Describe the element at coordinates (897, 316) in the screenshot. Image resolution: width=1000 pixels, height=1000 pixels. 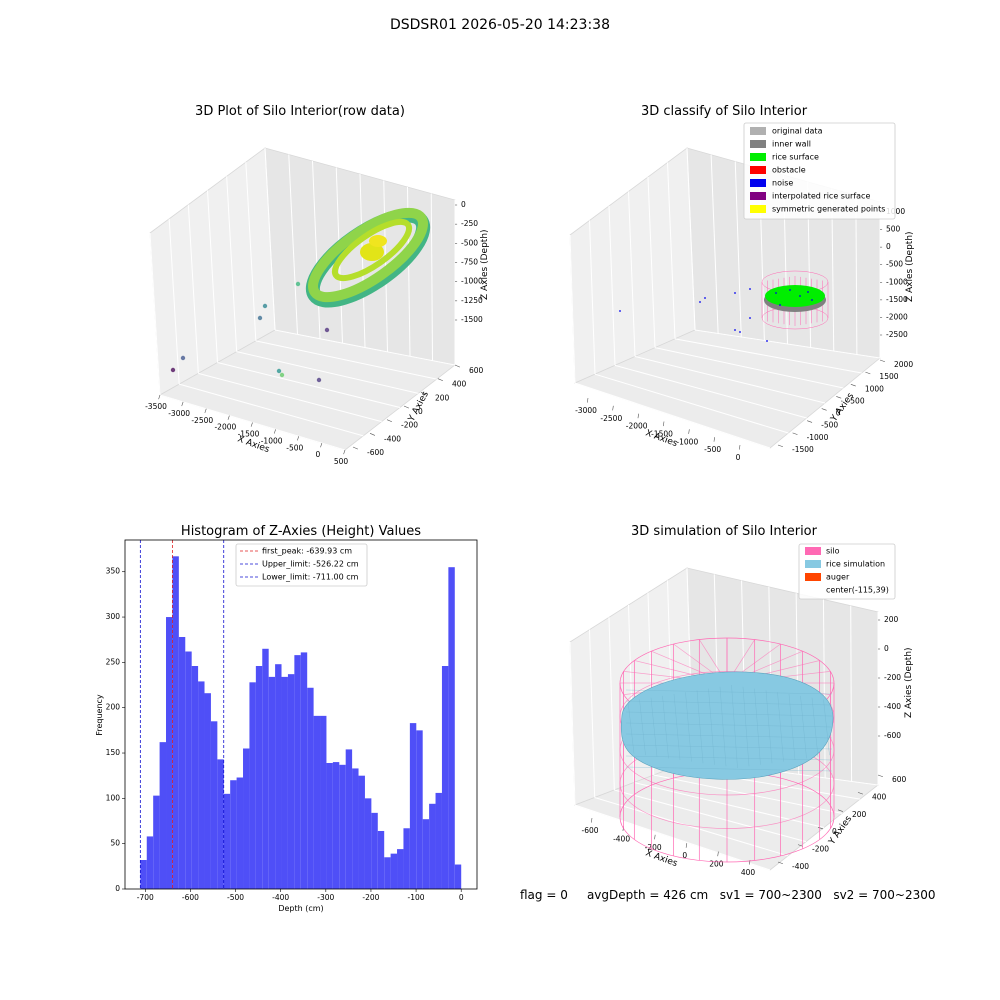
I see `p2-z-tick-label: -2000` at that location.